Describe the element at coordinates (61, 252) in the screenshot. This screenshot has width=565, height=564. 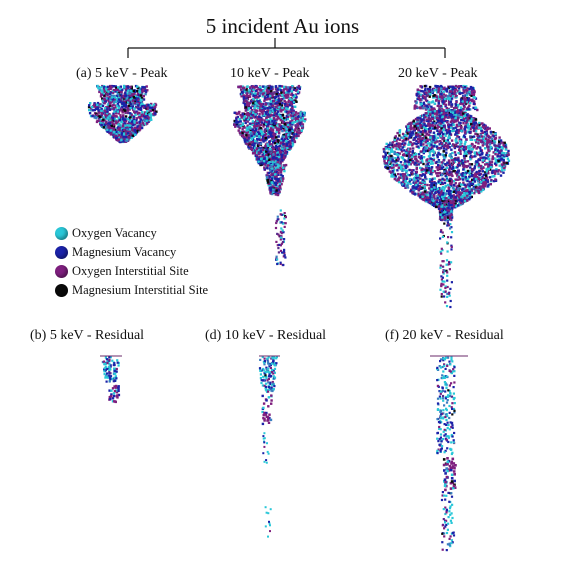
I see `magnesium-vacancy-swatch` at that location.